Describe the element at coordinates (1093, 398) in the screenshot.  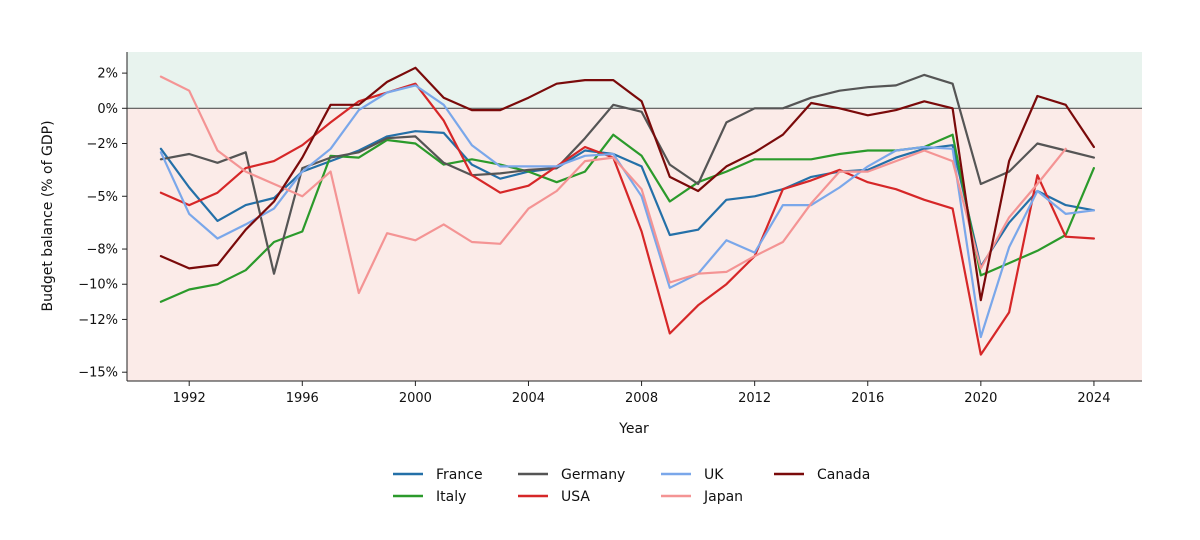
I see `x-tick-label: 2024` at that location.